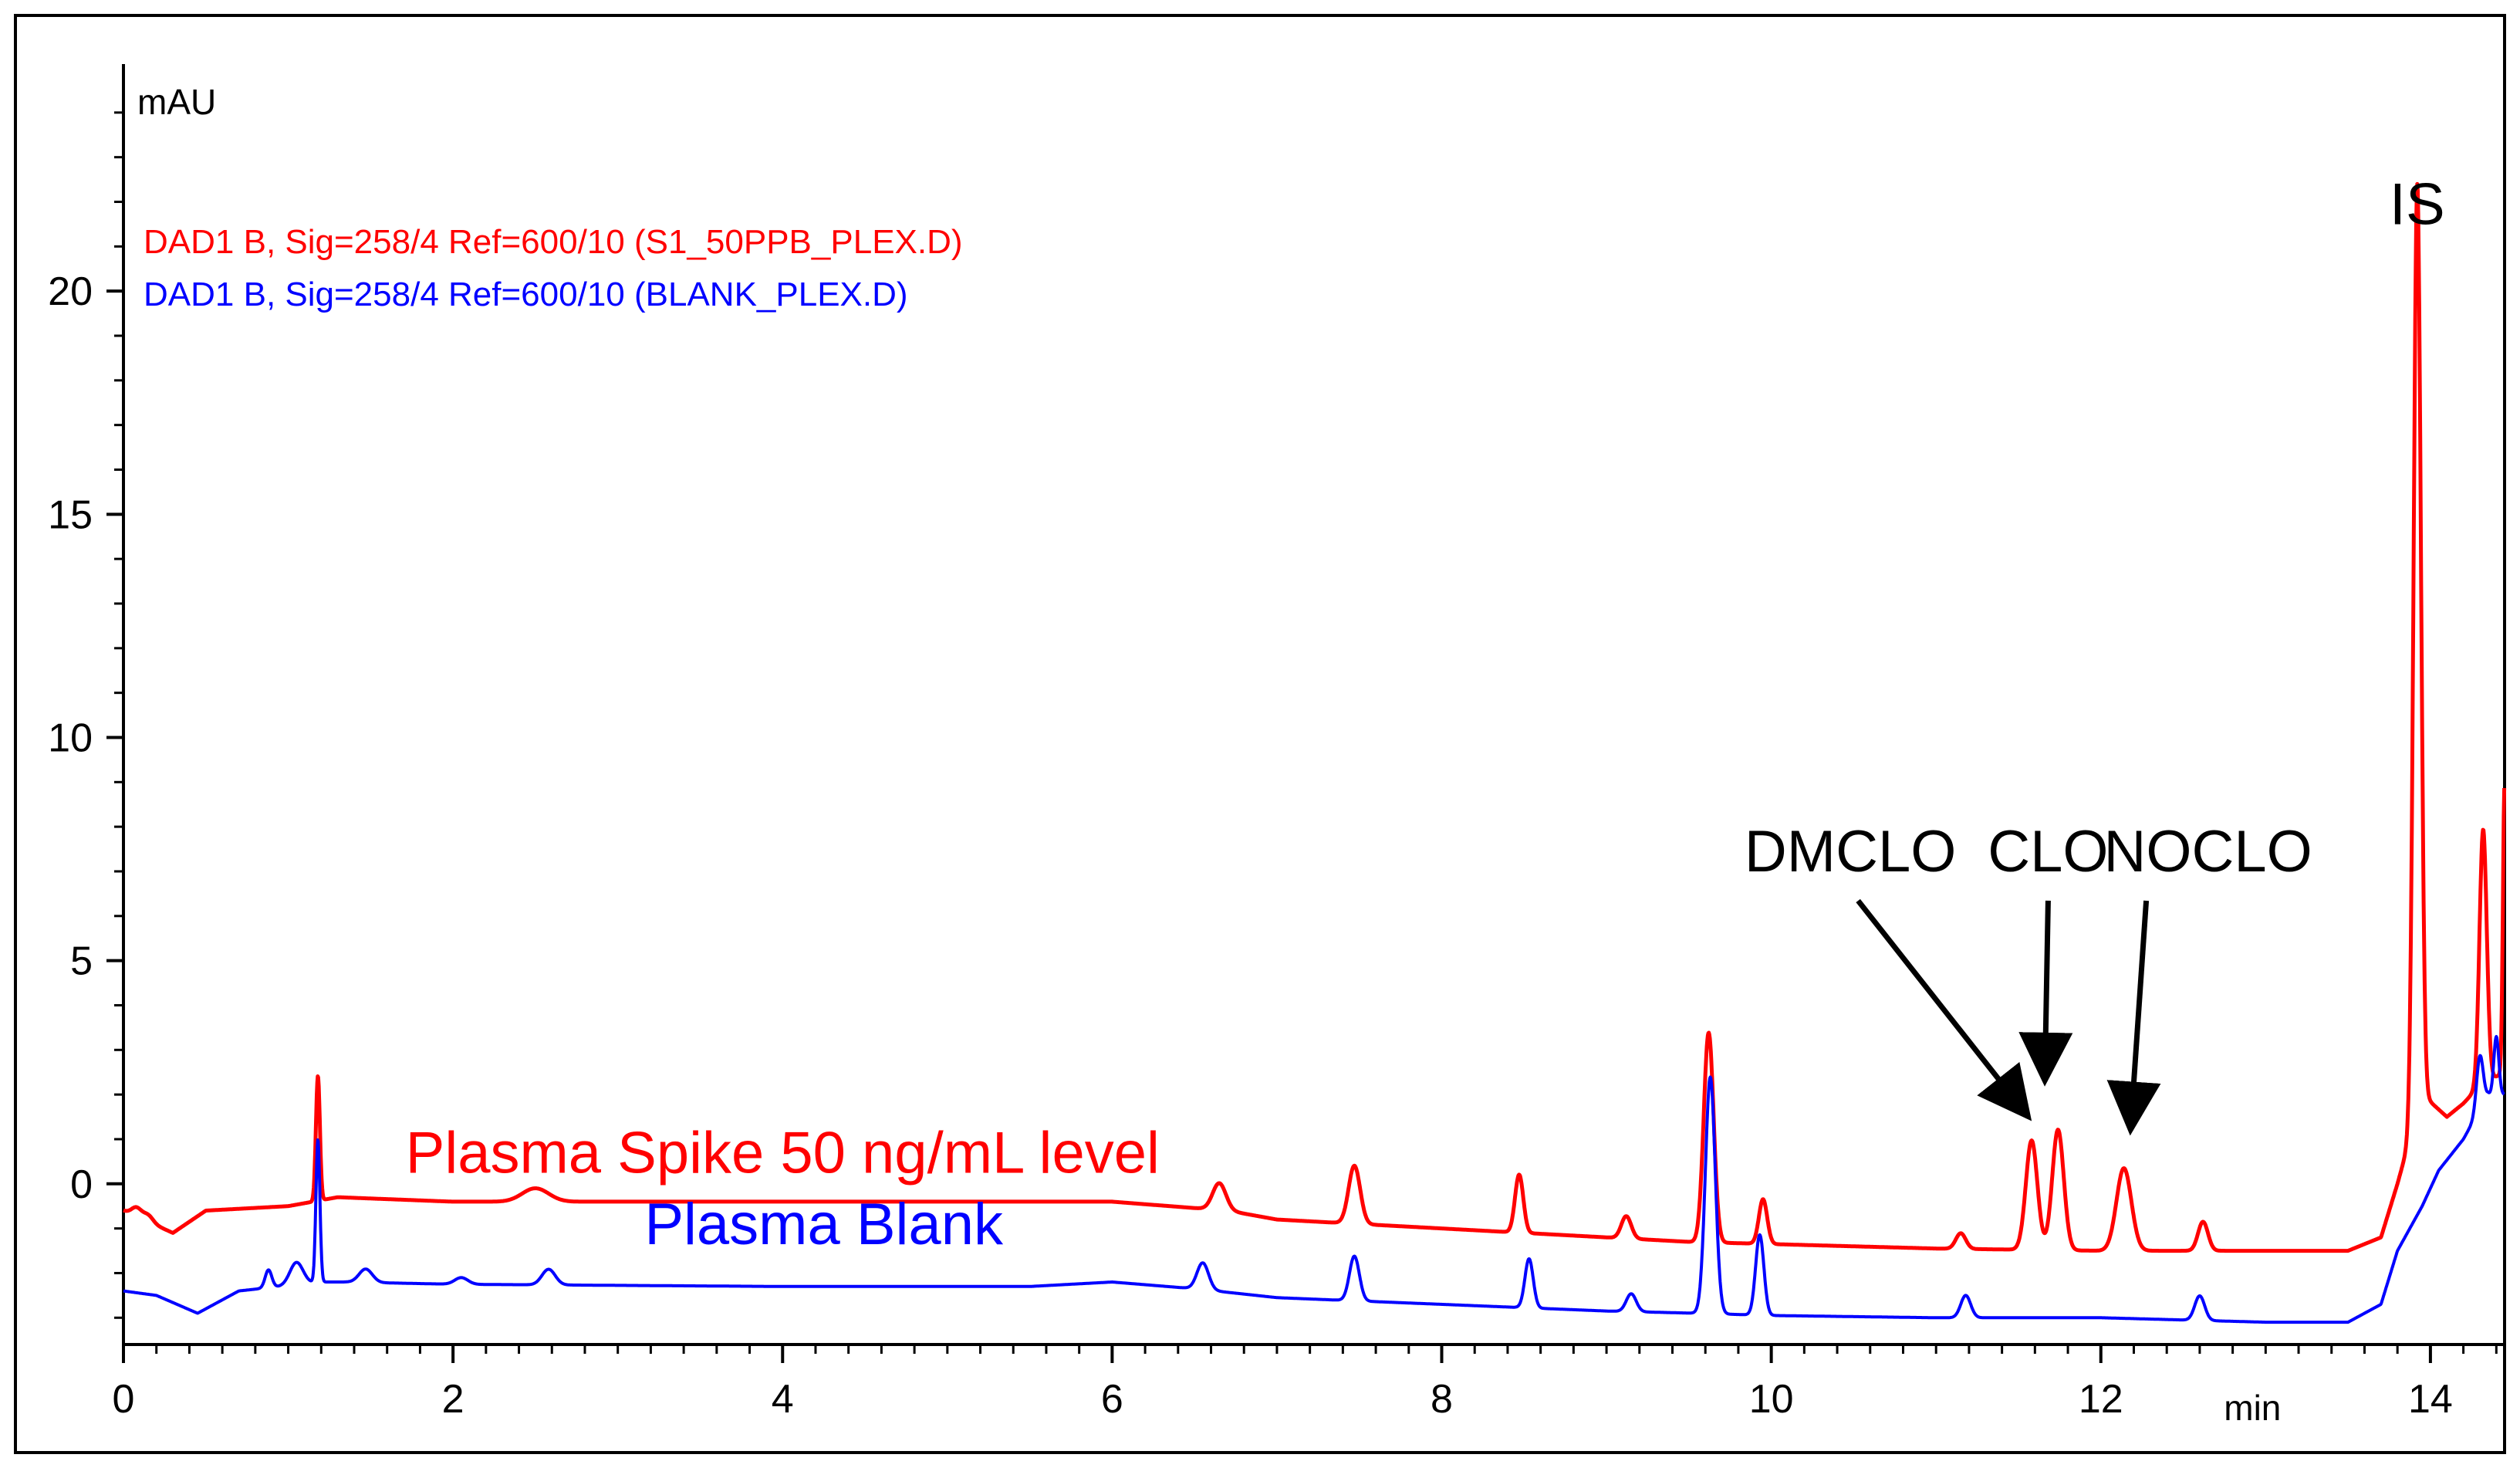 The height and width of the screenshot is (1468, 2520). I want to click on annotation-label: IS, so click(2417, 204).